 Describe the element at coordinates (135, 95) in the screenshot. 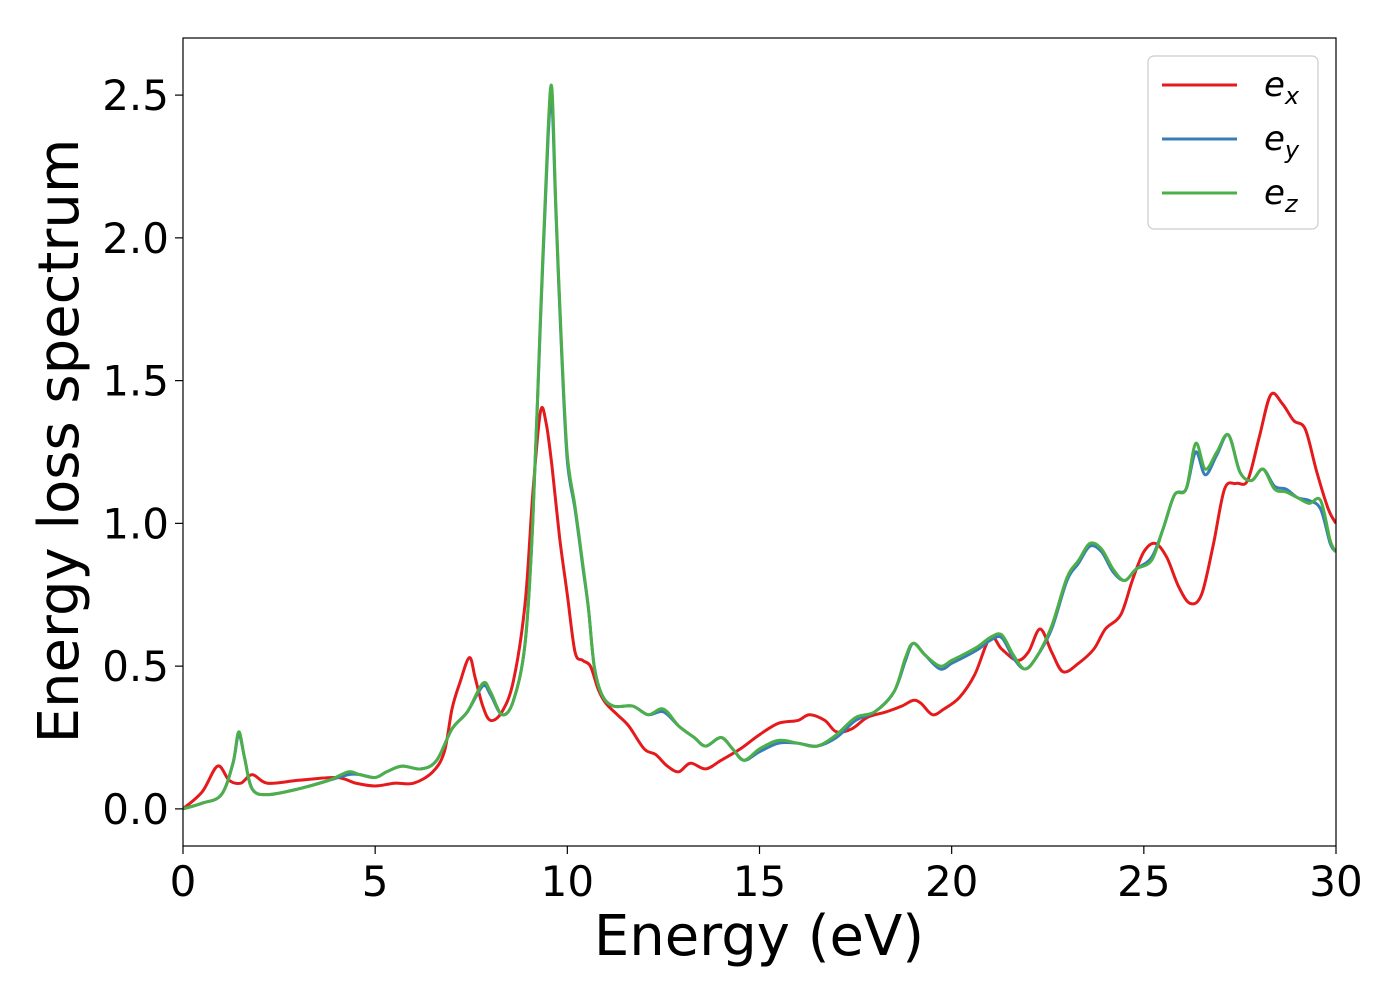

I see `y-tick-label: 2.5` at that location.